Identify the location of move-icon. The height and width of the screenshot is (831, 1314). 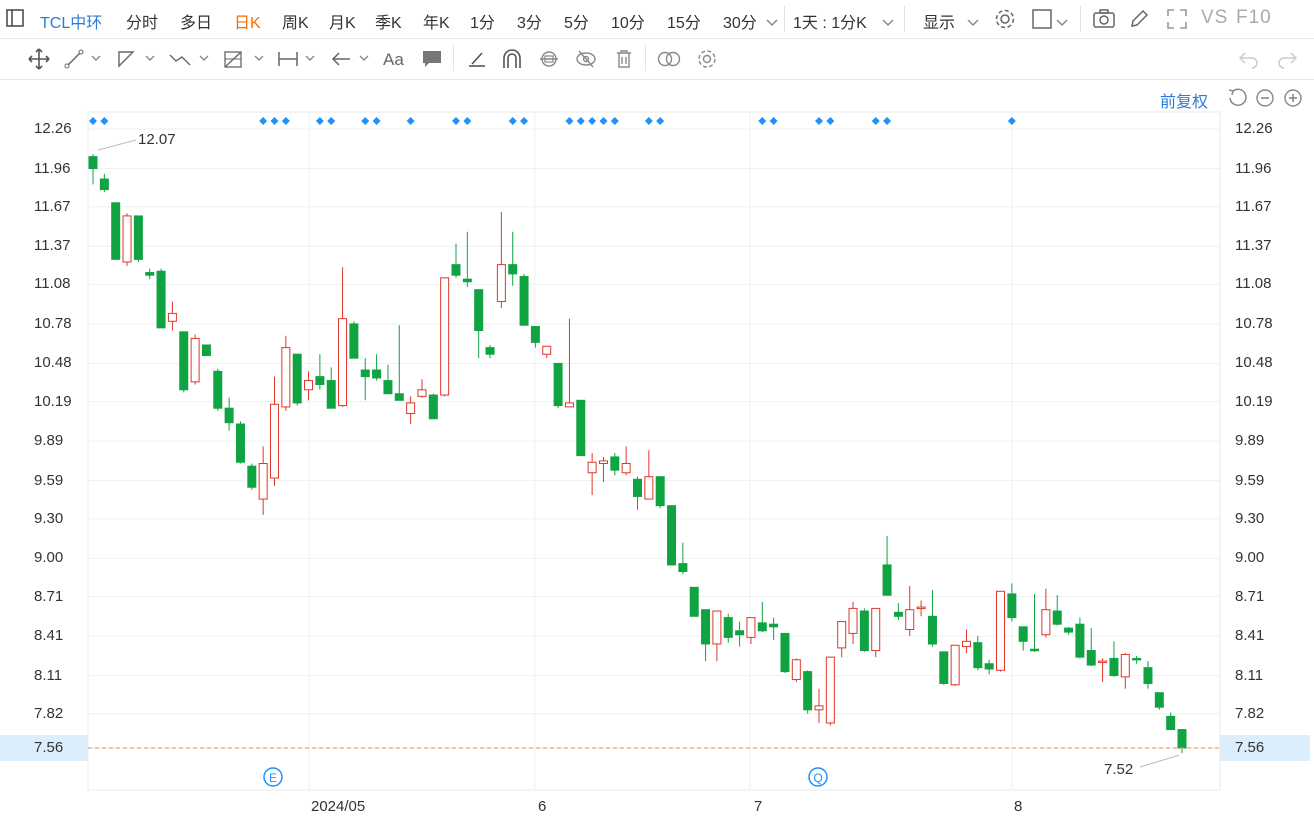
(39, 61).